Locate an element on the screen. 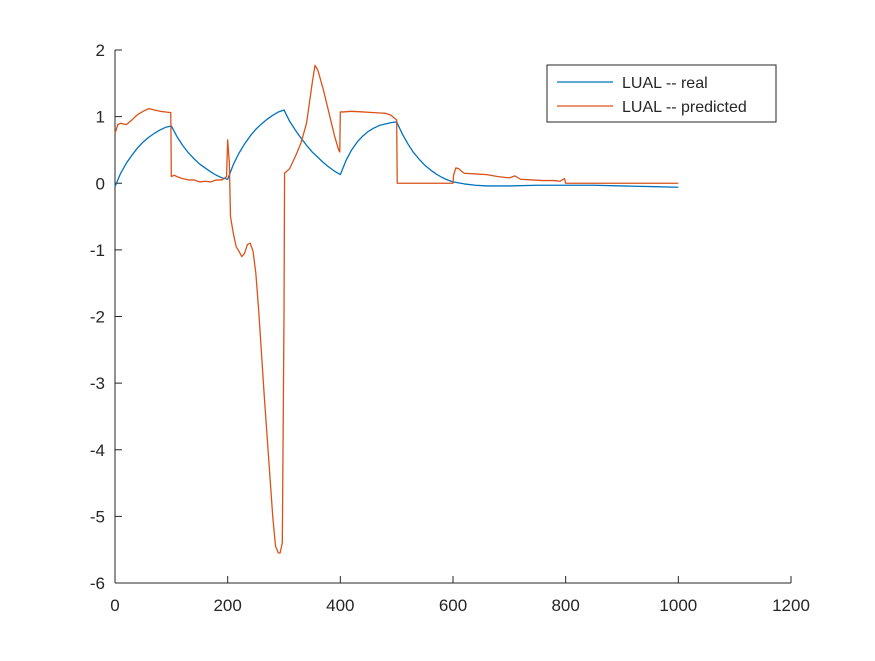 The width and height of the screenshot is (875, 661). x-tick-label: 400 is located at coordinates (340, 605).